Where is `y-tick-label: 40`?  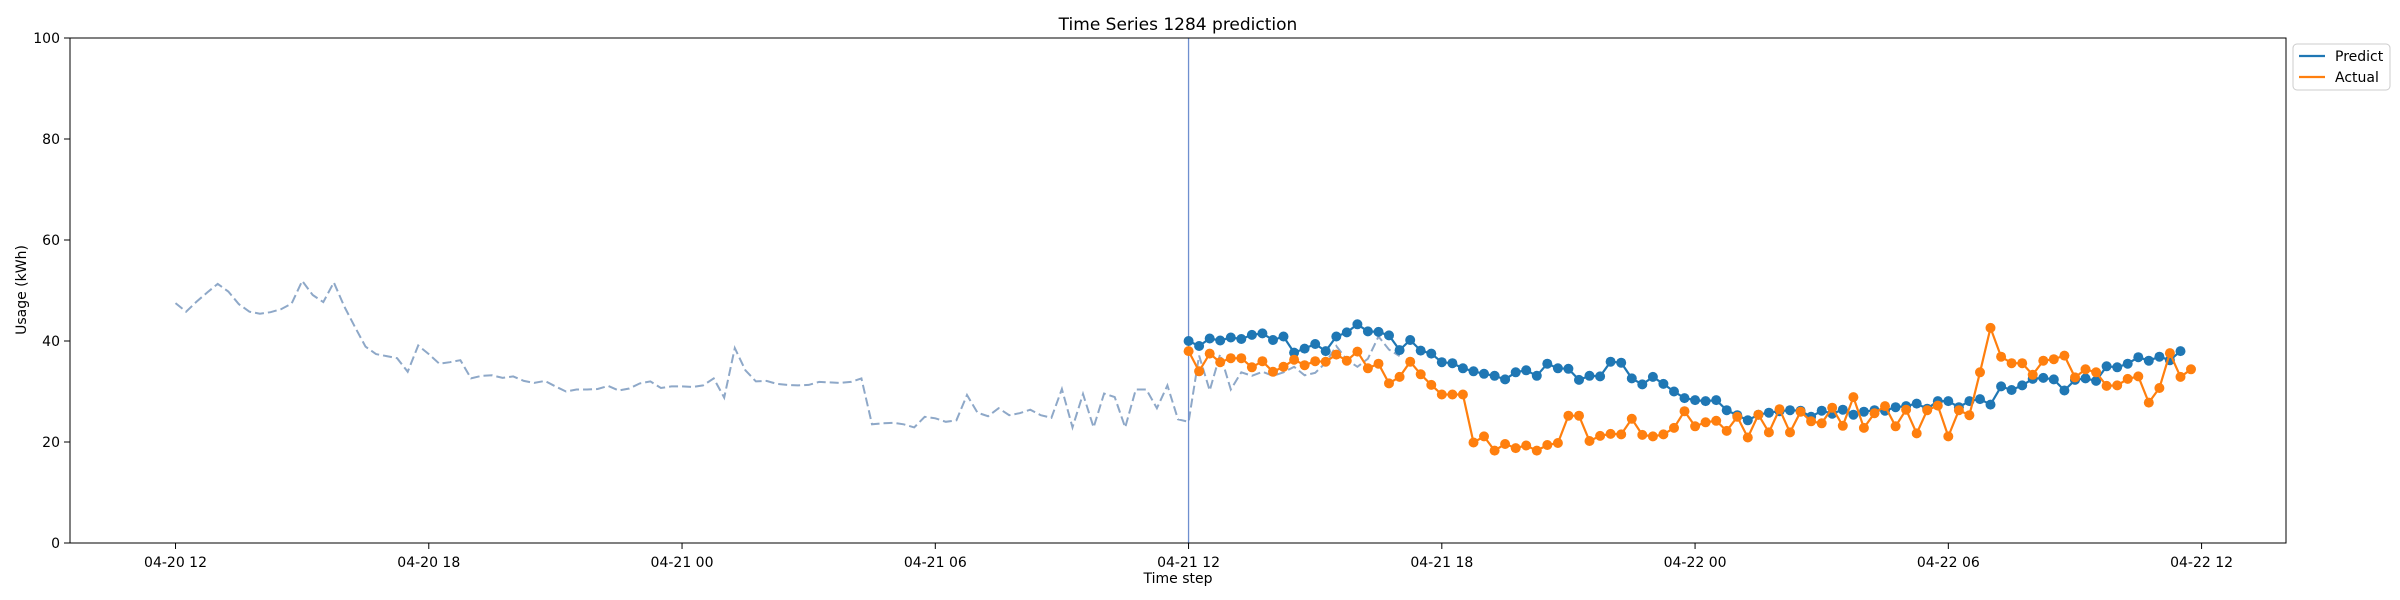
y-tick-label: 40 is located at coordinates (51, 342).